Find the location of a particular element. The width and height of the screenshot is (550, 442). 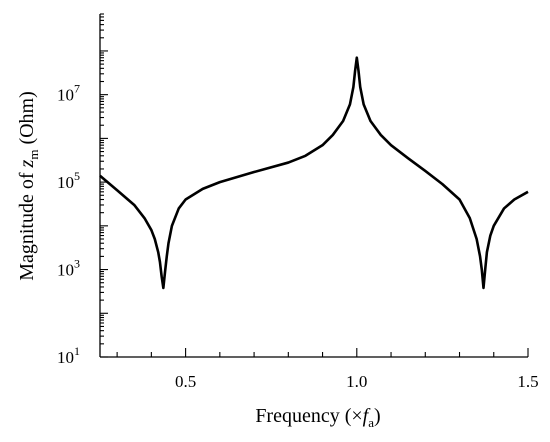

y-tick-label: 10¹ is located at coordinates (68, 355).